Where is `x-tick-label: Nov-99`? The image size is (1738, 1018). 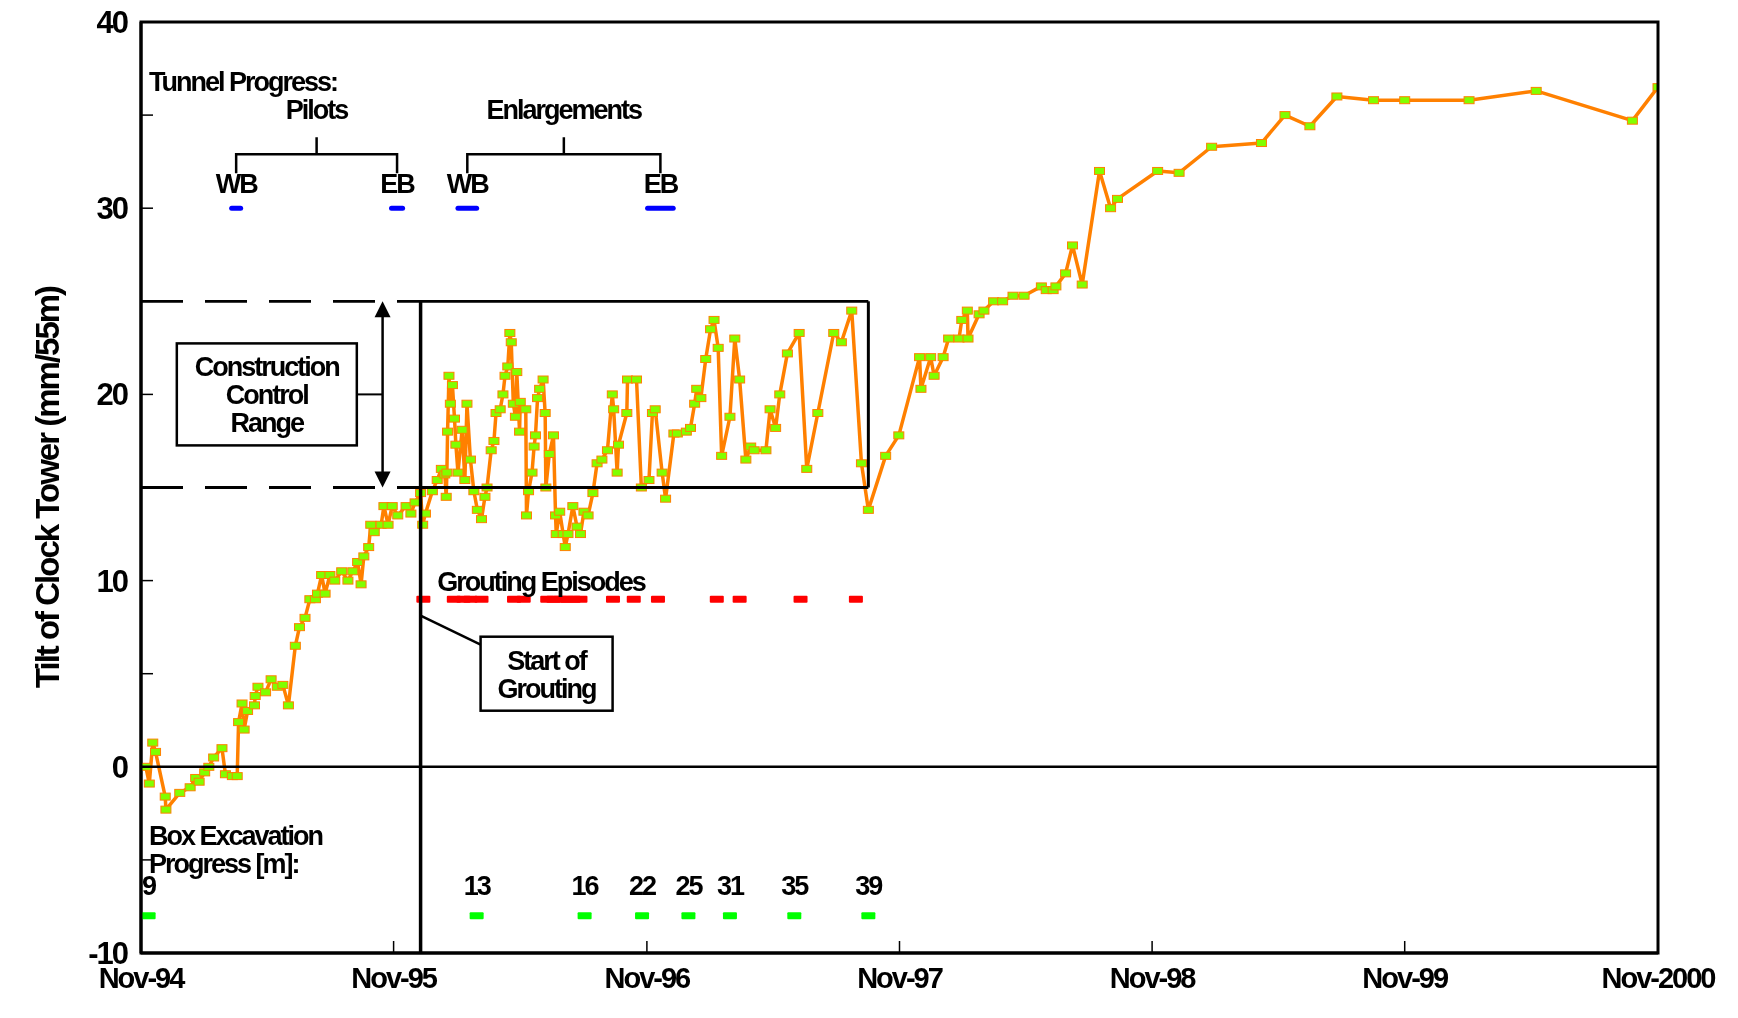 x-tick-label: Nov-99 is located at coordinates (1405, 977).